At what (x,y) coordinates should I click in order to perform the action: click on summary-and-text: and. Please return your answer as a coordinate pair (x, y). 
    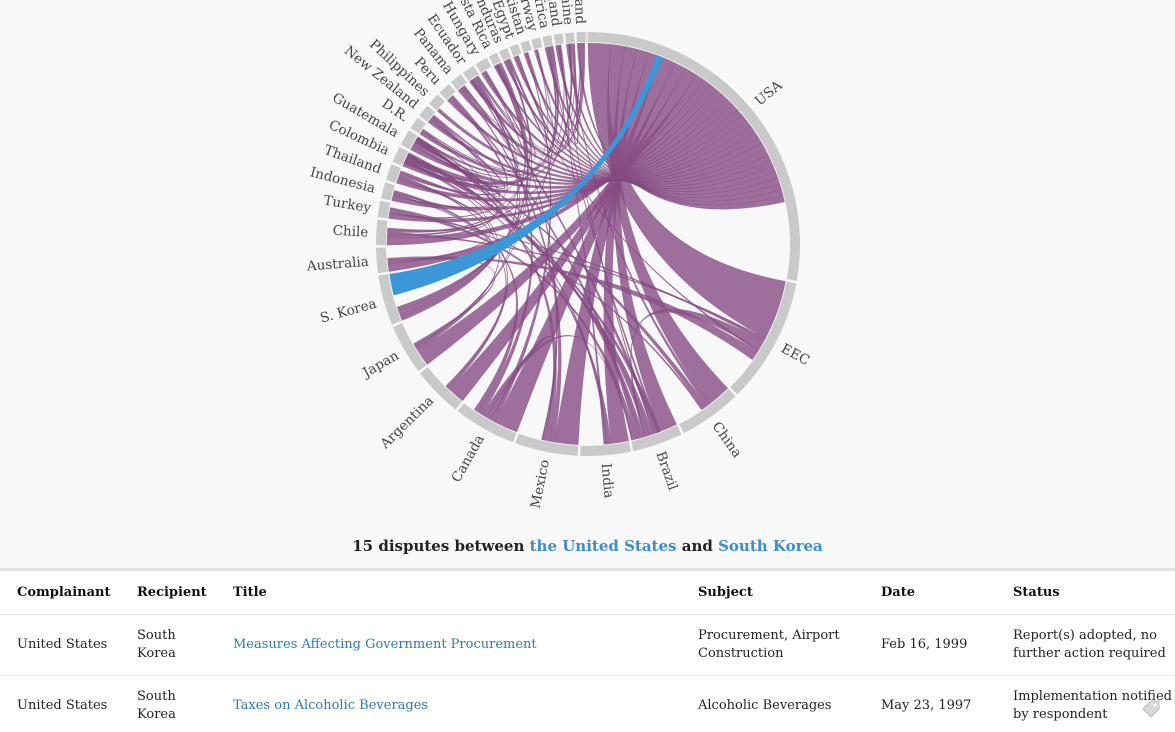
    Looking at the image, I should click on (697, 546).